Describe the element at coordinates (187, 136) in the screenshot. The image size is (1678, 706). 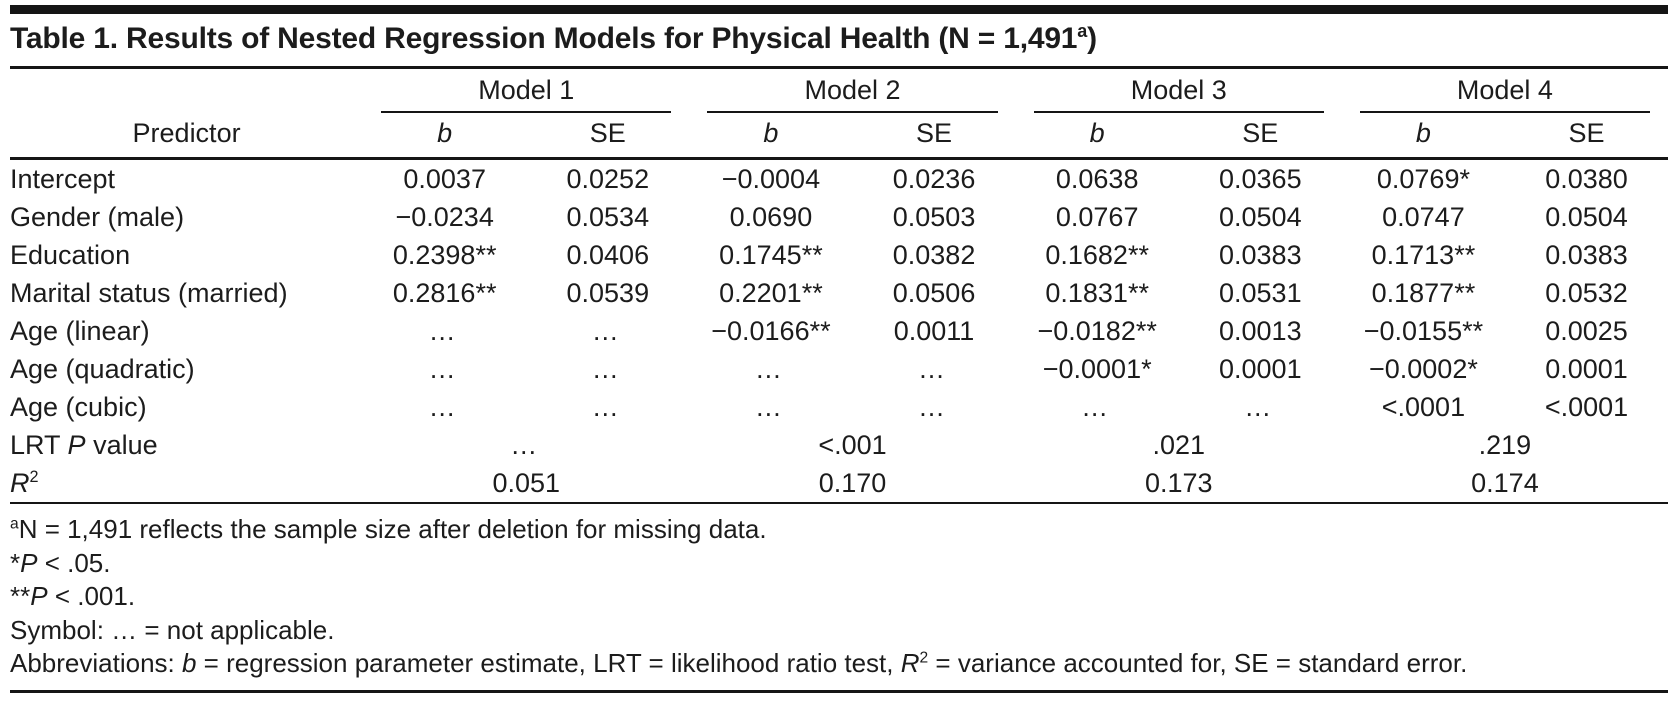
I see `predictor-column-header: Predictor` at that location.